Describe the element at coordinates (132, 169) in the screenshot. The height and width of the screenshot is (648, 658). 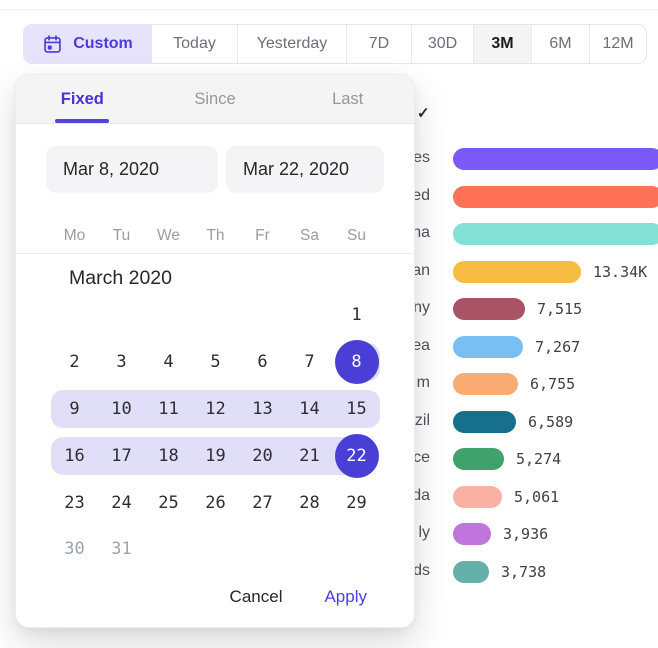
I see `start-date-input: Mar 8, 2020` at that location.